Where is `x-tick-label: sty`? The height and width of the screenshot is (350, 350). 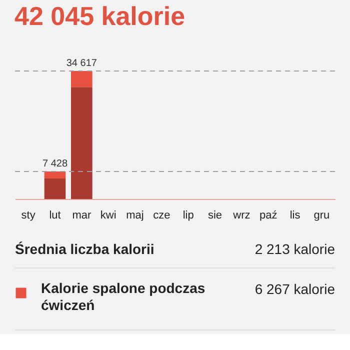 x-tick-label: sty is located at coordinates (28, 216).